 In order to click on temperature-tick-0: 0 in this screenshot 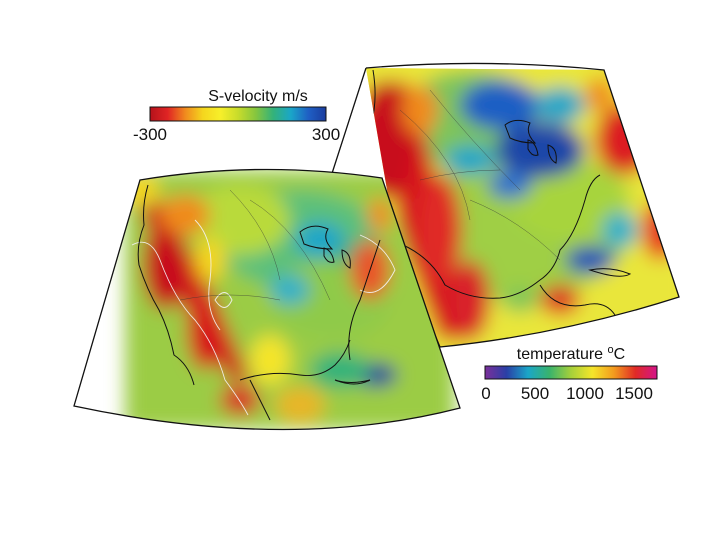, I will do `click(485, 393)`.